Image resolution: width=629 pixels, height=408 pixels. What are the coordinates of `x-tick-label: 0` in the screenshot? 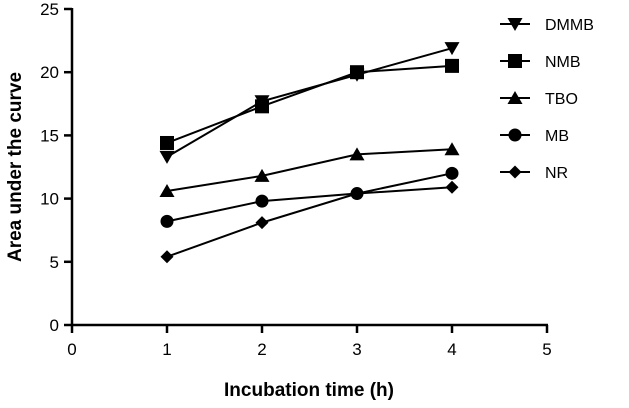 It's located at (71, 349).